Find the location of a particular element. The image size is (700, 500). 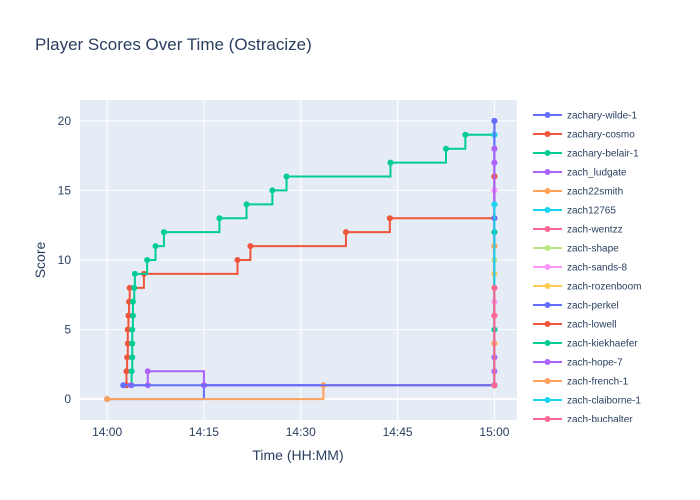

legend-item: zach-perkel is located at coordinates (576, 306).